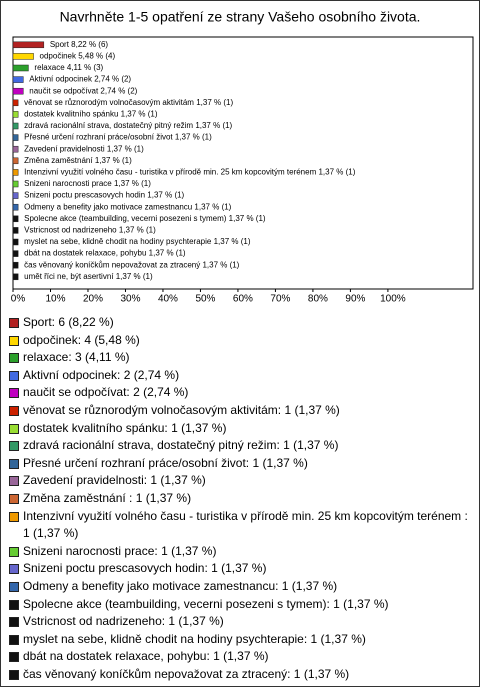 Image resolution: width=480 pixels, height=687 pixels. What do you see at coordinates (123, 621) in the screenshot?
I see `legend-label: Vstricnost od nadrizeneho: 1 (1,37 %)` at bounding box center [123, 621].